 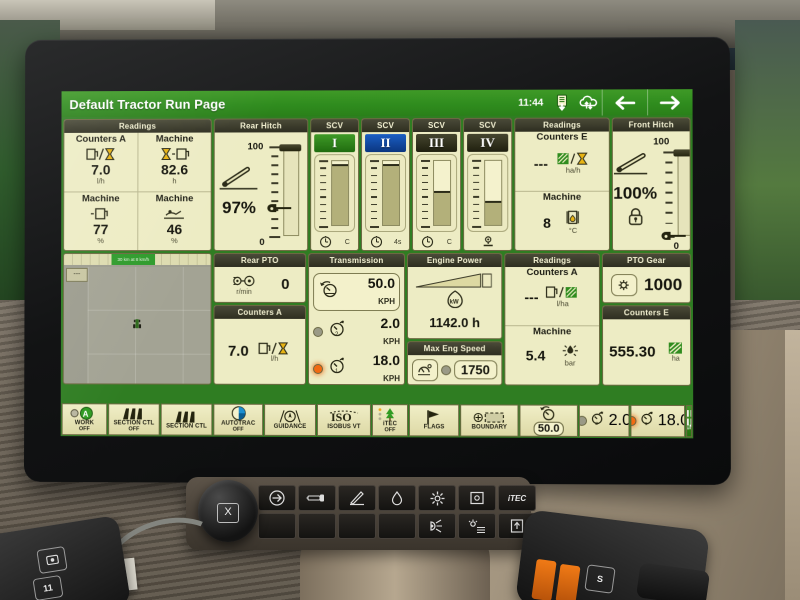 What do you see at coordinates (672, 191) in the screenshot?
I see `front-hitch-slider: 100 0` at bounding box center [672, 191].